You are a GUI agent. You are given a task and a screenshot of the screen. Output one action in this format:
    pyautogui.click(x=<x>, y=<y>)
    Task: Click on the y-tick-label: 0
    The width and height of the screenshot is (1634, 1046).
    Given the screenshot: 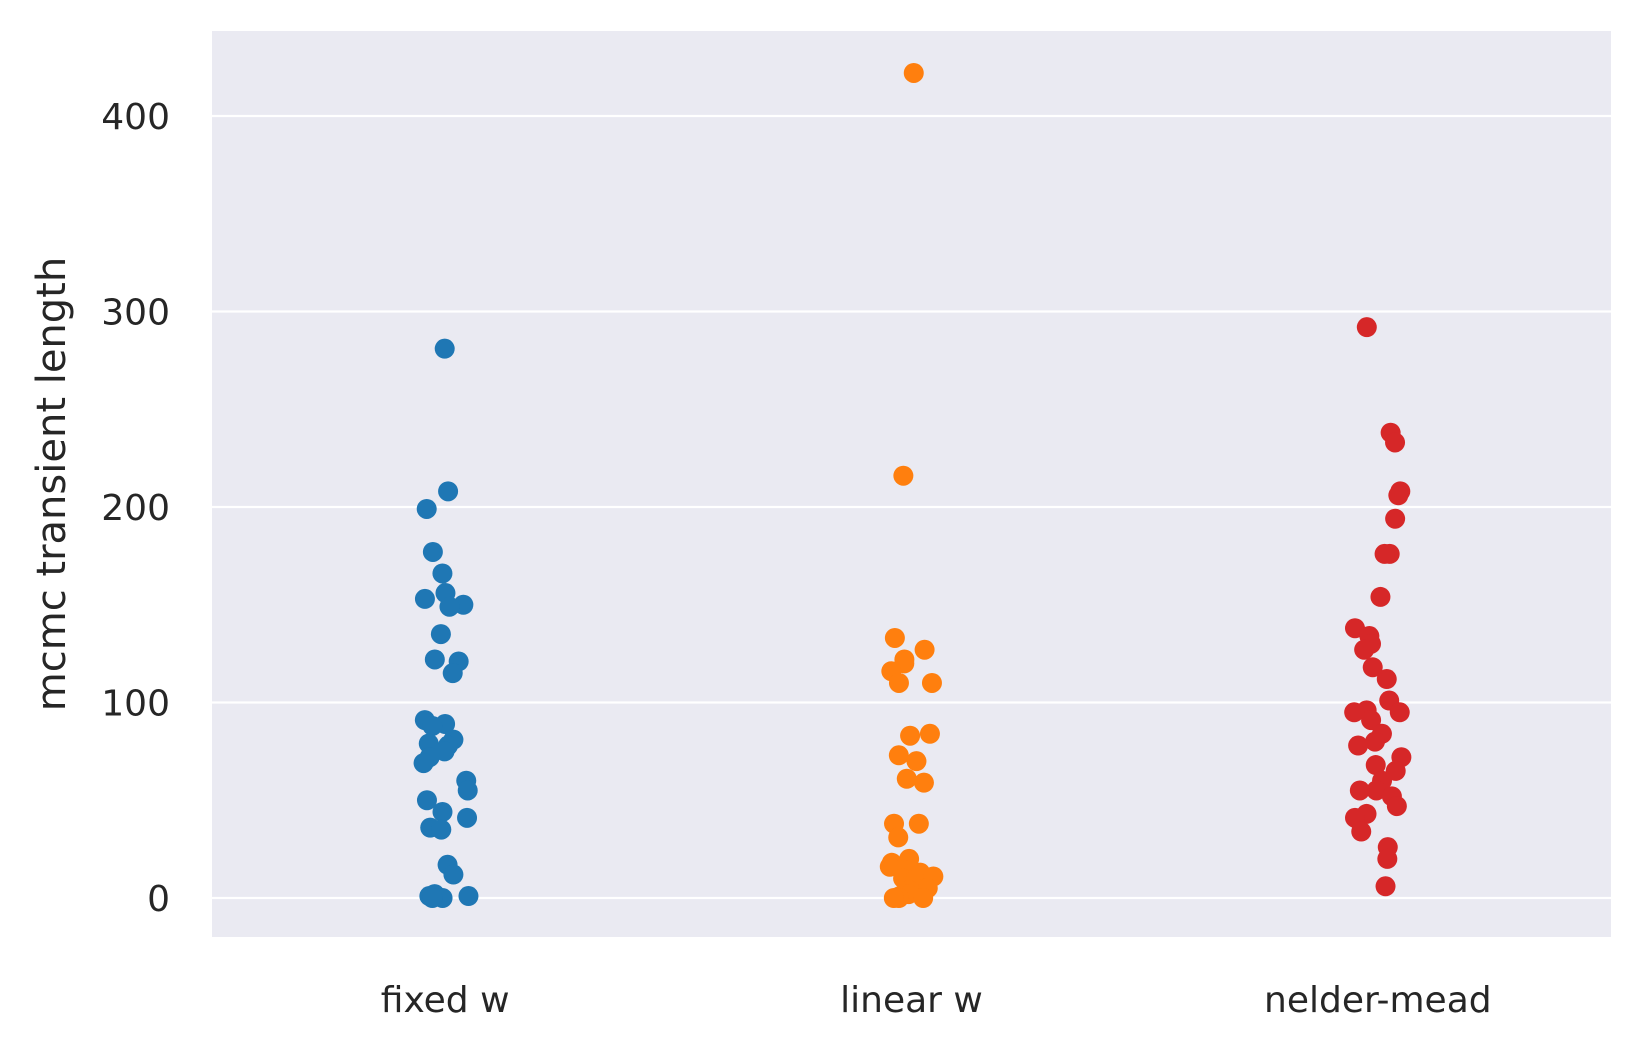 What is the action you would take?
    pyautogui.click(x=158, y=899)
    